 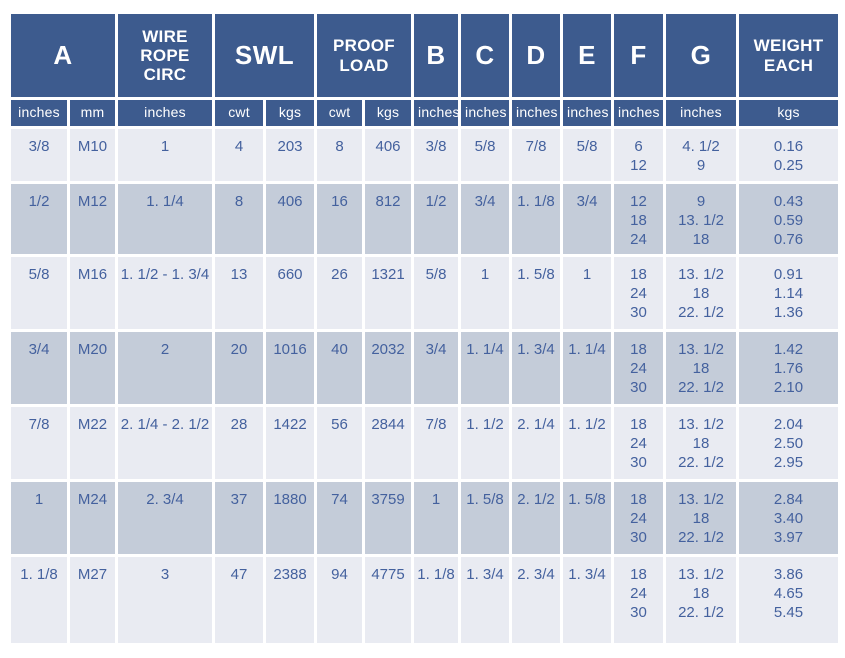 I want to click on table-cell: 4775, so click(x=388, y=600).